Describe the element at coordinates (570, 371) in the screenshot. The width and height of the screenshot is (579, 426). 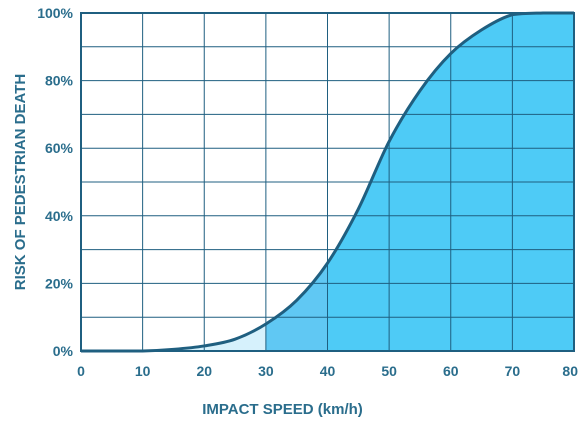
I see `x-tick-label: 80` at that location.